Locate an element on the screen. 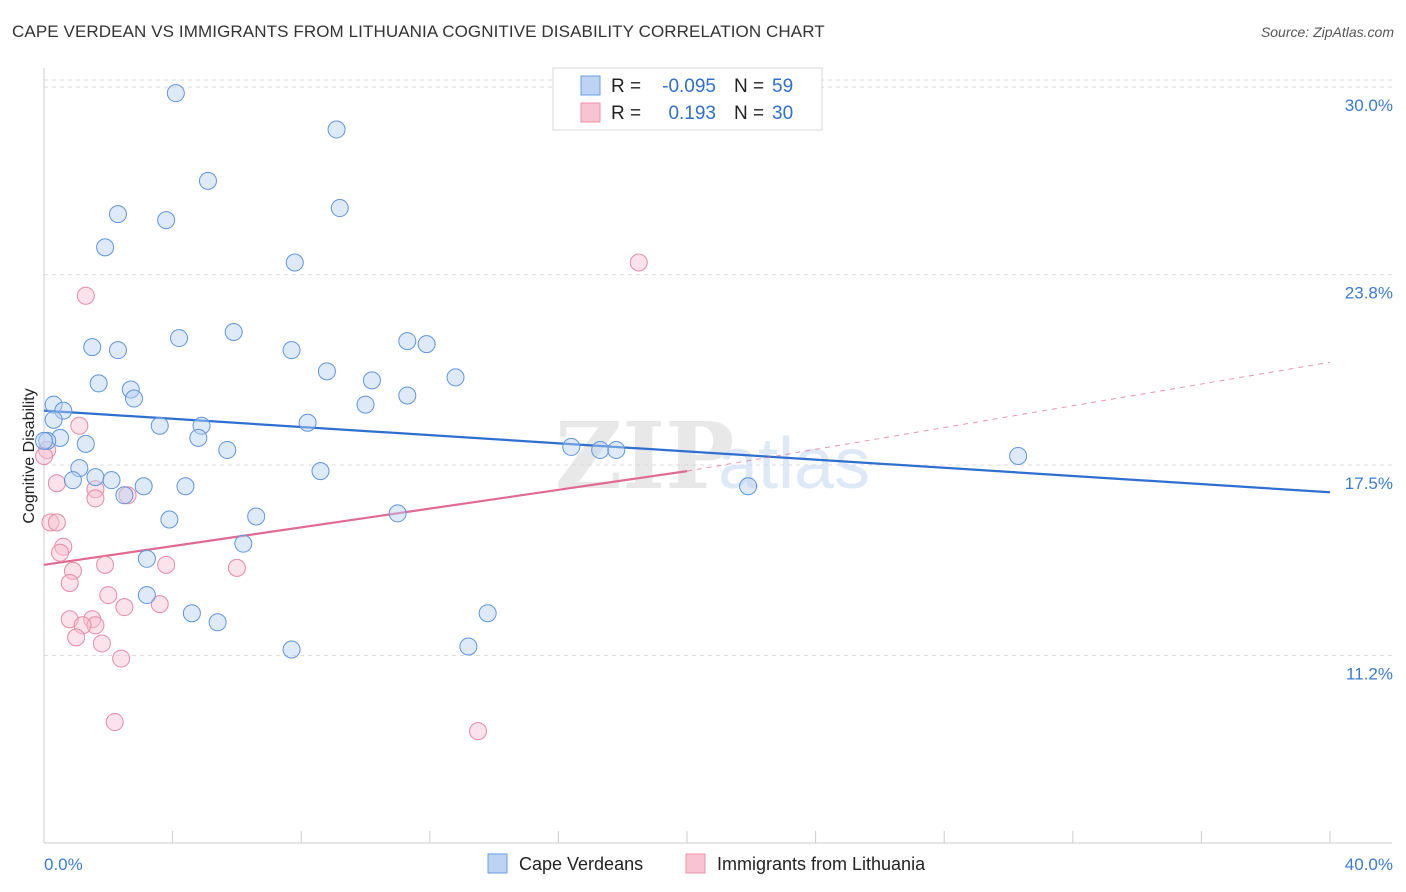 The height and width of the screenshot is (892, 1406). legend-n-value-2: 30 is located at coordinates (782, 113).